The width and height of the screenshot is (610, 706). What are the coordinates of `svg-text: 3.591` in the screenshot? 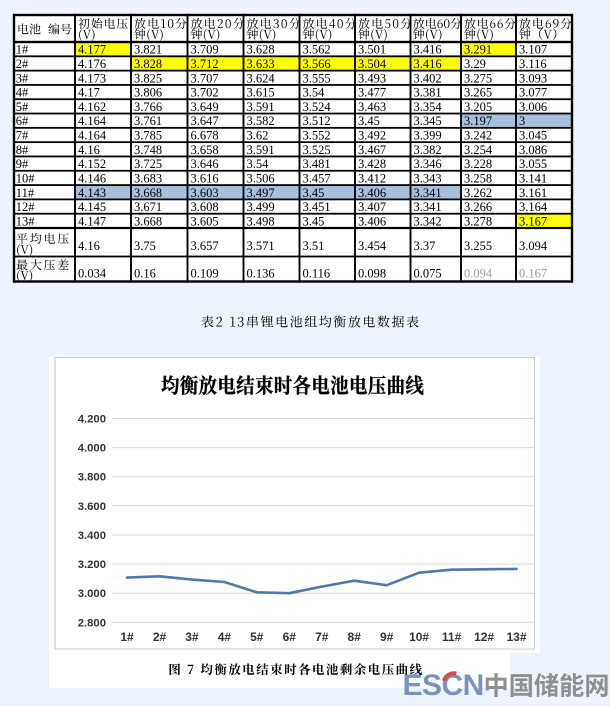 It's located at (261, 107).